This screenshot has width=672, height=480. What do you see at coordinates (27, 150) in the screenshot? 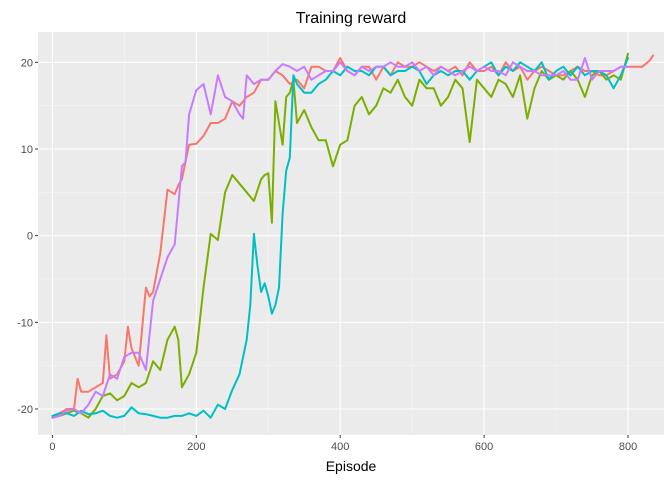
I see `y-tick-label: 10` at bounding box center [27, 150].